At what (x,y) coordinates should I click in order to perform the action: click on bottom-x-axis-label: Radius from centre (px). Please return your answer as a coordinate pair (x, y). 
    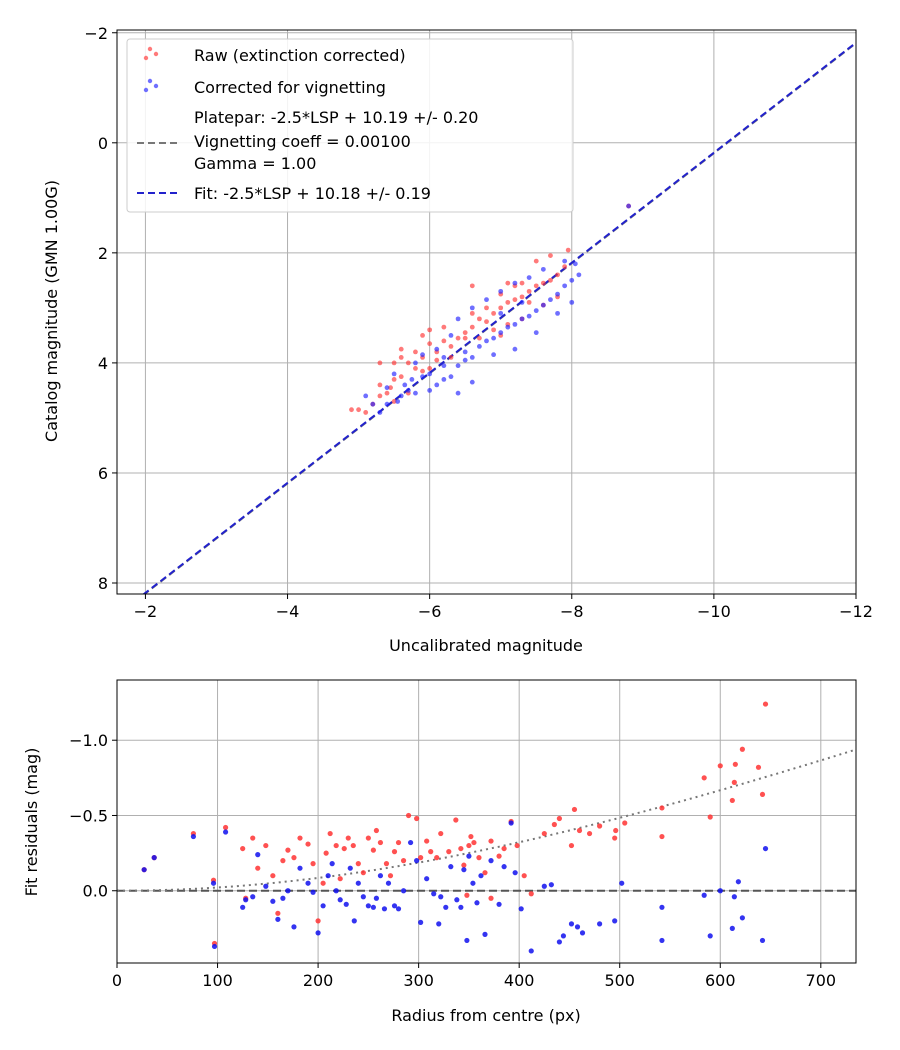
    Looking at the image, I should click on (485, 1015).